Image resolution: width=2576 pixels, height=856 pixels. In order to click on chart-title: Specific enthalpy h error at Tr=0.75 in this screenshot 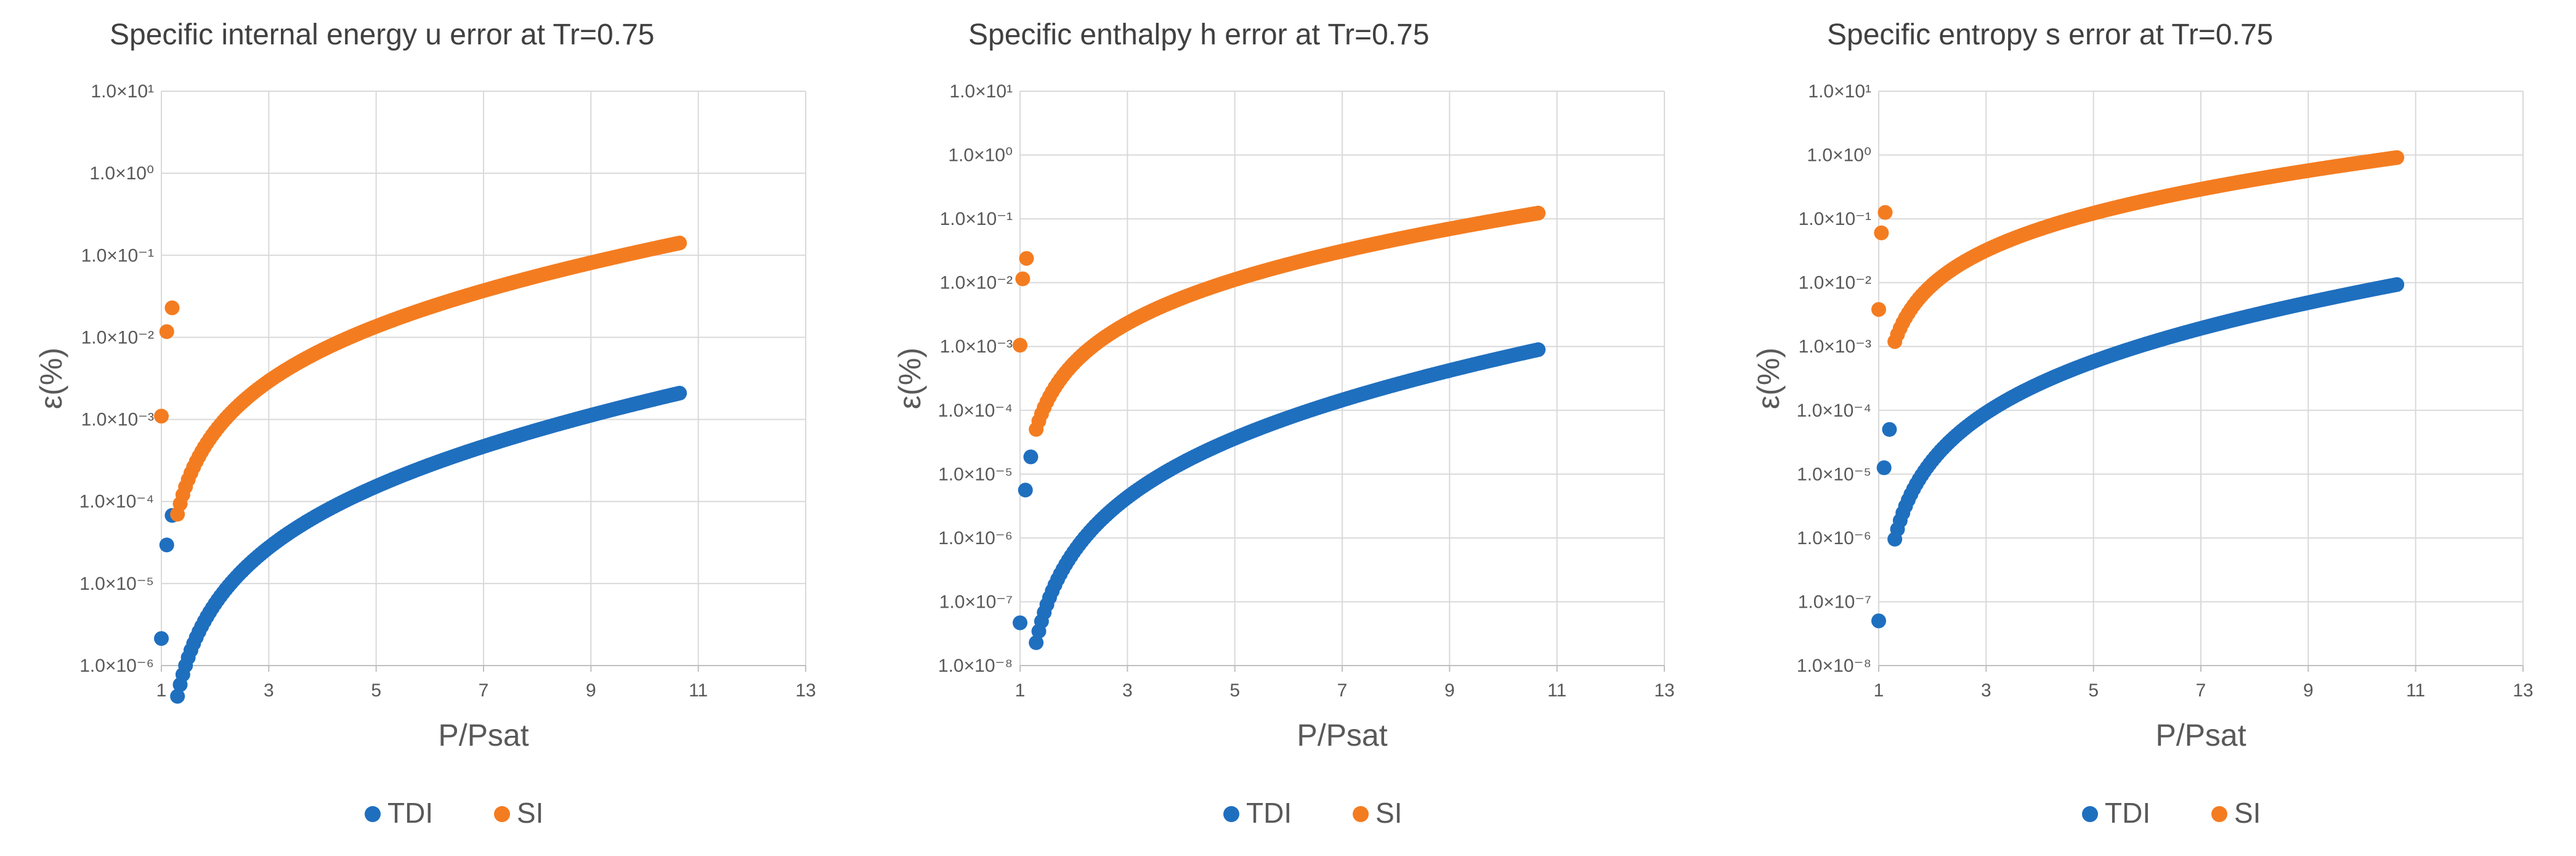, I will do `click(1198, 34)`.